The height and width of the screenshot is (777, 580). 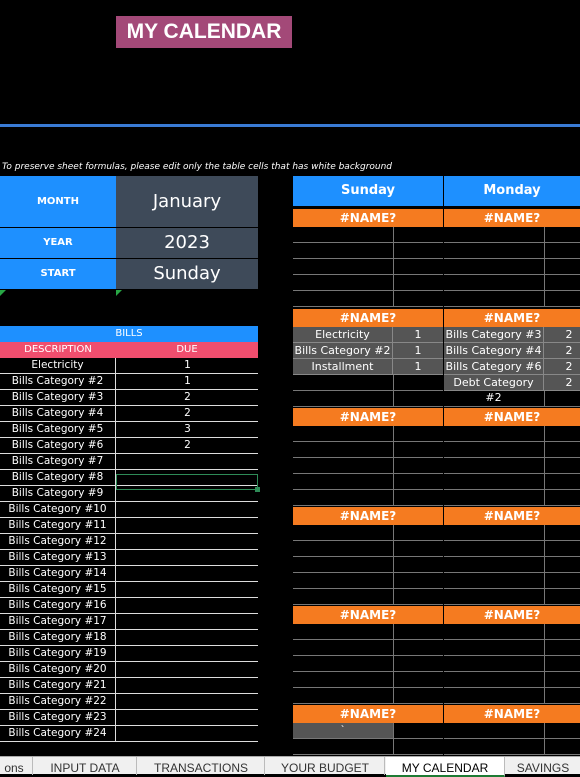 I want to click on bill-description-cell: Electricity, so click(x=58, y=365).